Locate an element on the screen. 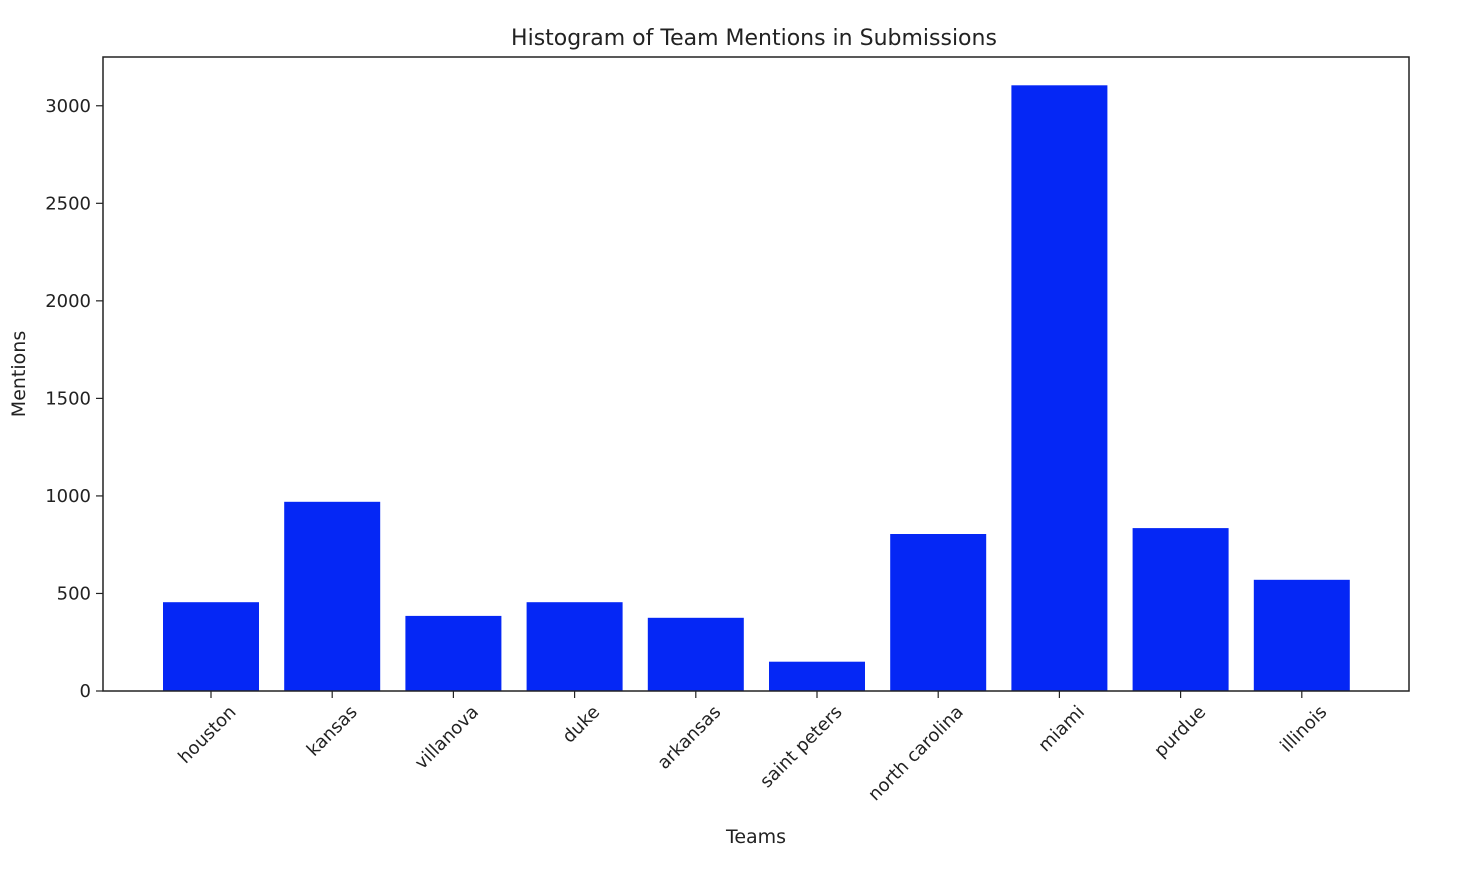 This screenshot has height=874, width=1458. x-tick-label: houston is located at coordinates (207, 735).